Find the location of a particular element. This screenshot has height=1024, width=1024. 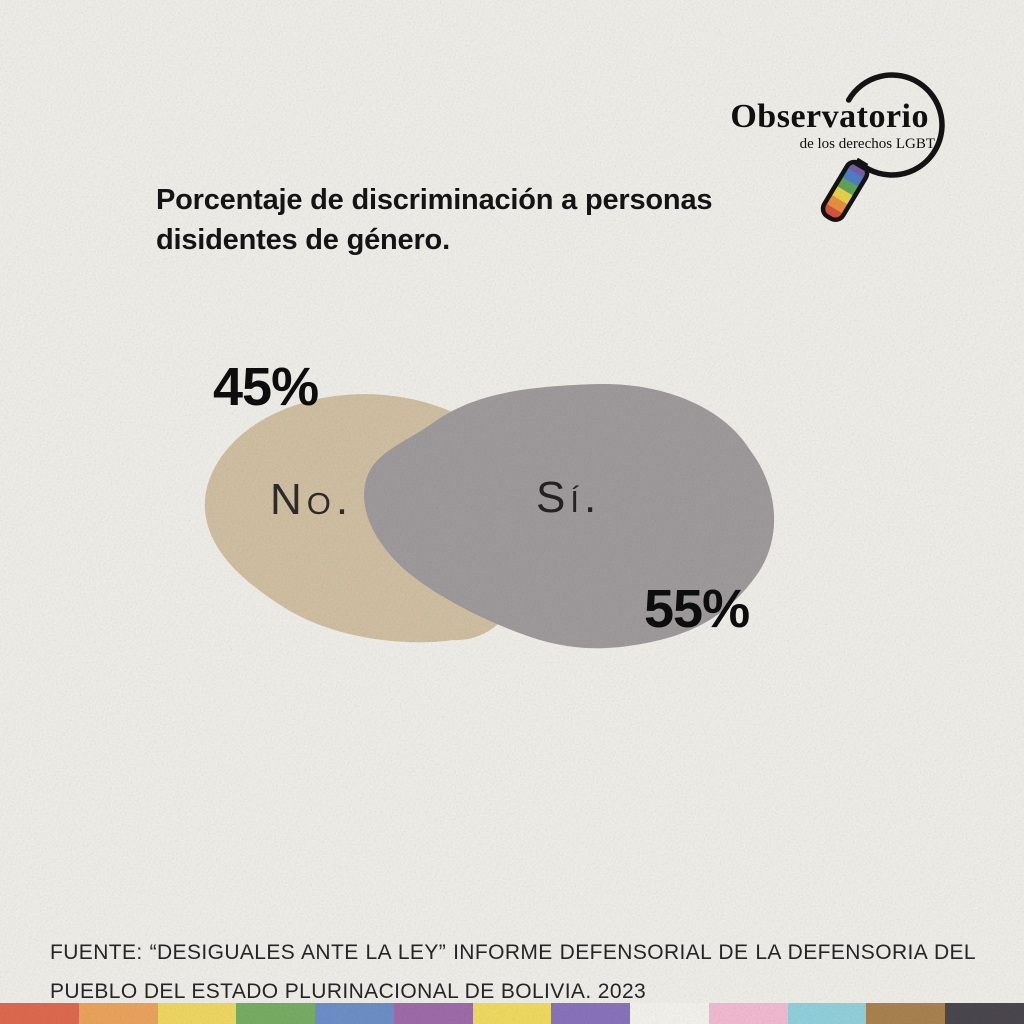

observatorio-logo: Observatorio de los derechos LGBT is located at coordinates (848, 140).